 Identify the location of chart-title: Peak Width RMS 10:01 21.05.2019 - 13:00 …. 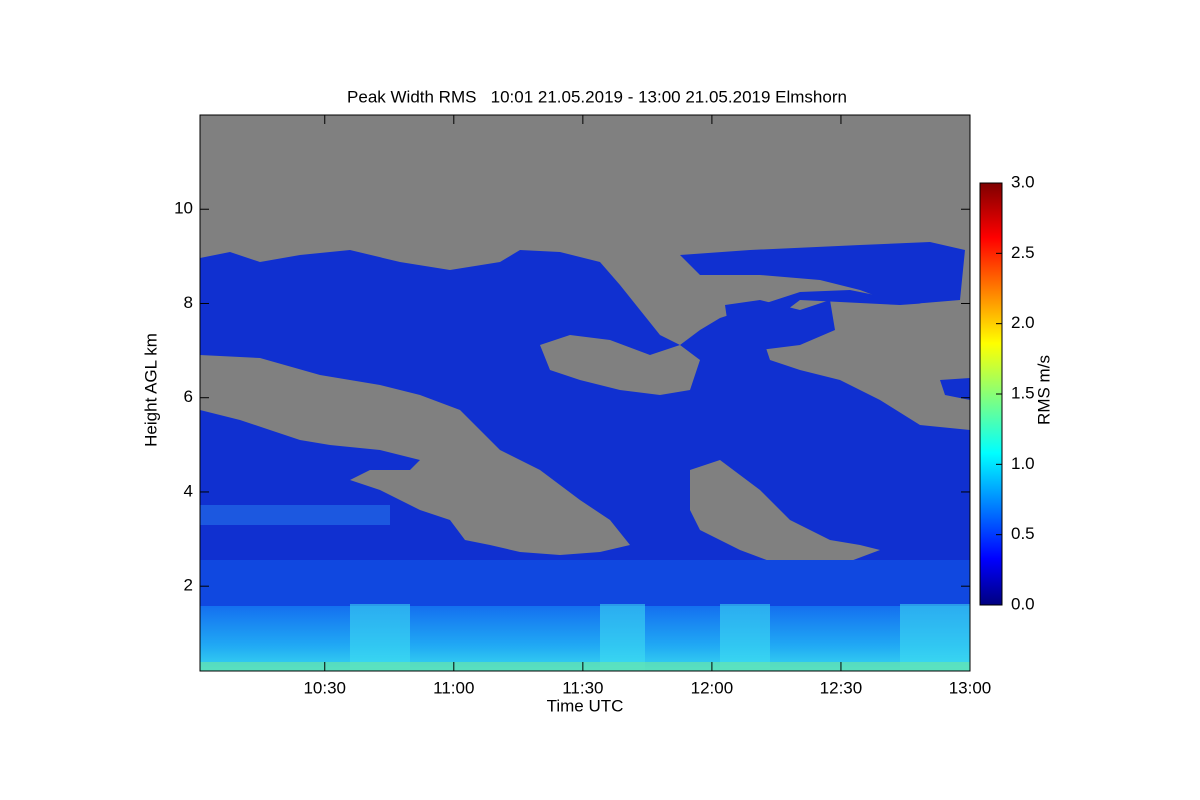
(597, 96).